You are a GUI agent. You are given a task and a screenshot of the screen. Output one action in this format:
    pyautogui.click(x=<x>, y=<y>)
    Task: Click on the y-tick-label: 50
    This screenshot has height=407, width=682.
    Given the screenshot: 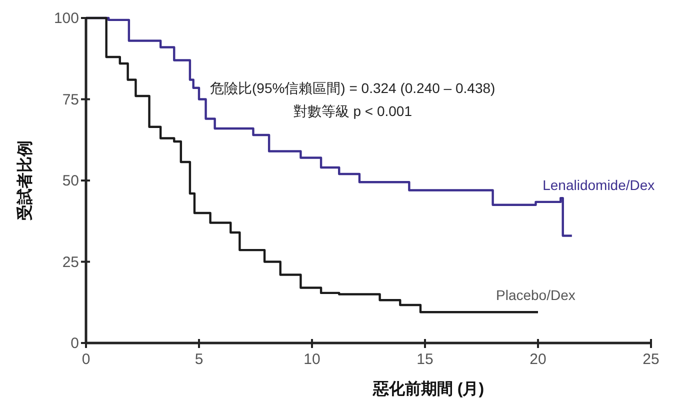 What is the action you would take?
    pyautogui.click(x=70, y=181)
    